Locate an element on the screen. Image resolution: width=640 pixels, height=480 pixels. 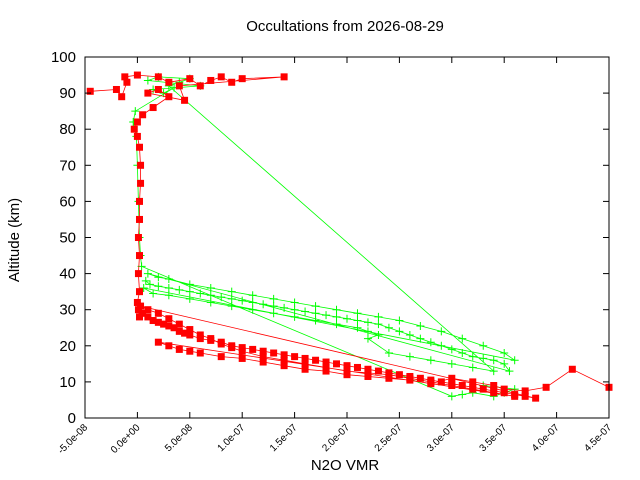
y-axis-title: Altitude (km) is located at coordinates (14, 240).